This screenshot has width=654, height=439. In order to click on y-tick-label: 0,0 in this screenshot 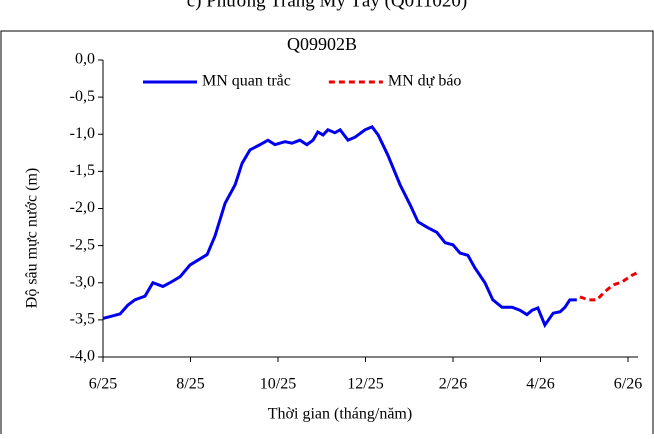, I will do `click(85, 59)`.